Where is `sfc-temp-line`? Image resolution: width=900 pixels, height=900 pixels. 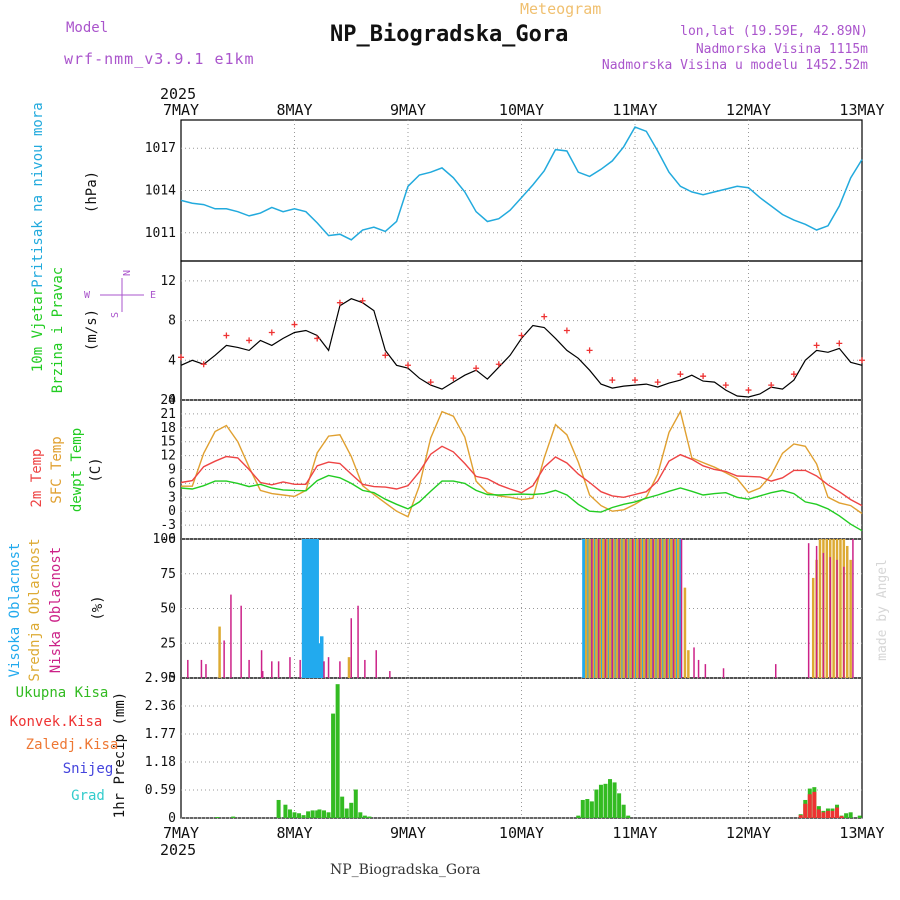 sfc-temp-line is located at coordinates (522, 463).